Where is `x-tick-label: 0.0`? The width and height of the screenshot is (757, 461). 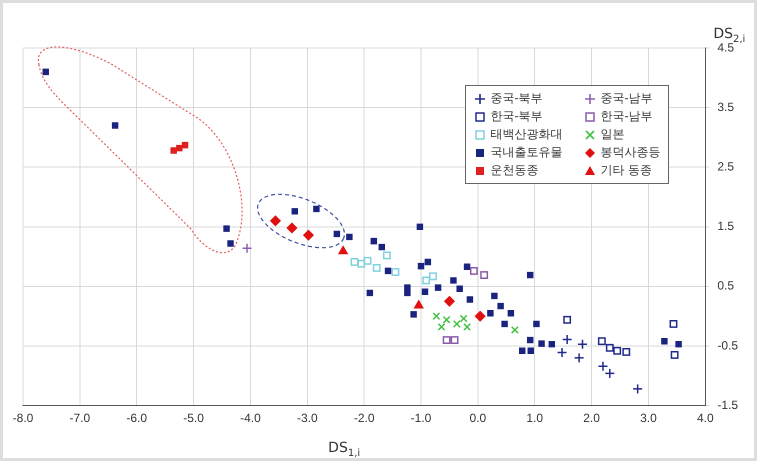 x-tick-label: 0.0 is located at coordinates (478, 418).